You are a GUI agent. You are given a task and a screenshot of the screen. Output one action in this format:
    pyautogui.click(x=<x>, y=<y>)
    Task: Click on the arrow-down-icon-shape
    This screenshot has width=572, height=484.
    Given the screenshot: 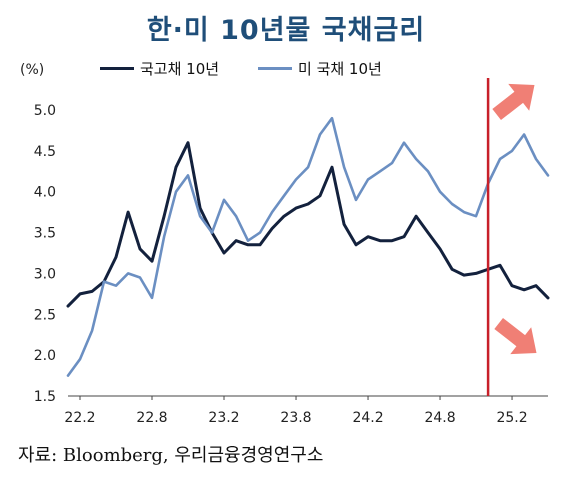 What is the action you would take?
    pyautogui.click(x=515, y=336)
    